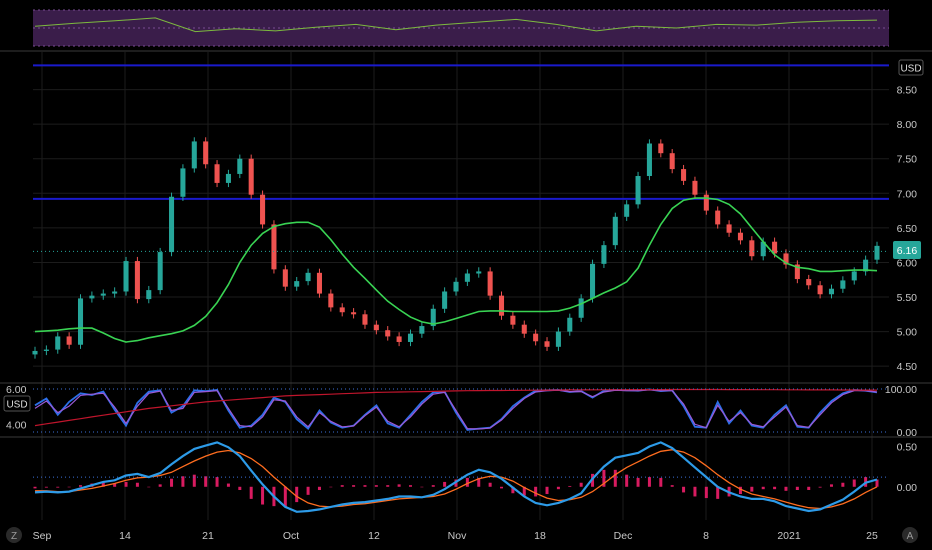 The height and width of the screenshot is (550, 932). What do you see at coordinates (291, 536) in the screenshot?
I see `time-axis-label: Oct` at bounding box center [291, 536].